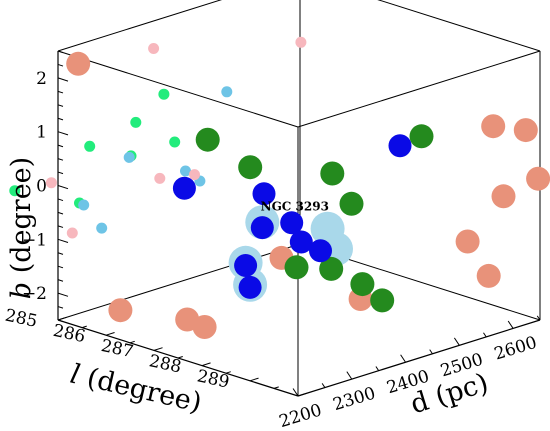 This screenshot has width=550, height=431. What do you see at coordinates (449, 393) in the screenshot?
I see `y-axis-title: d (pc)` at bounding box center [449, 393].